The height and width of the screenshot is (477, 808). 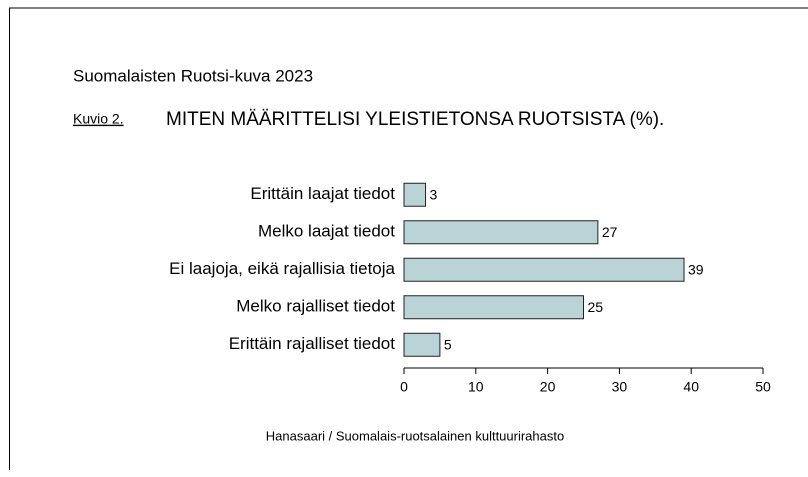 I want to click on value-label: 27, so click(x=610, y=232).